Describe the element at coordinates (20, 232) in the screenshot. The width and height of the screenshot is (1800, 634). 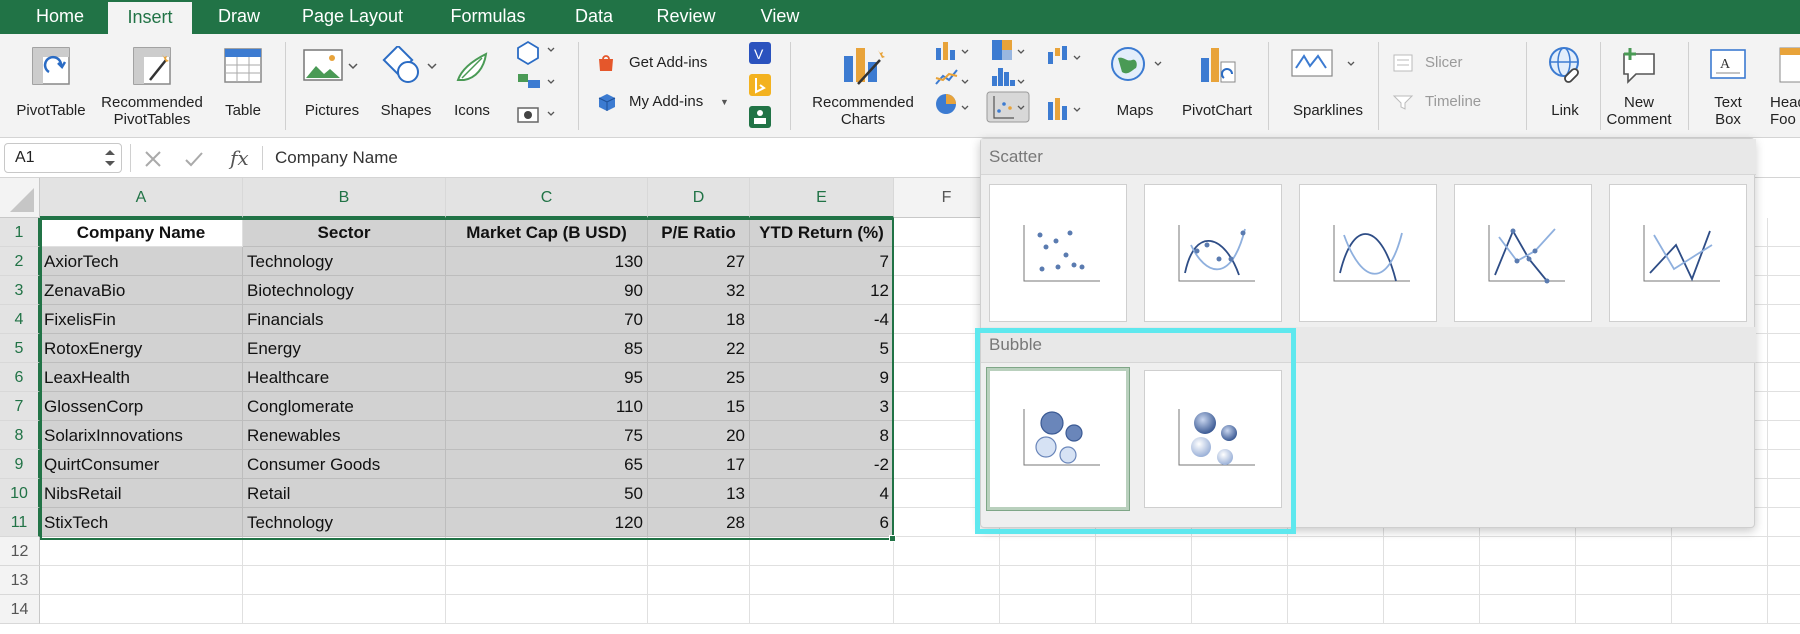
I see `row-header: 1` at that location.